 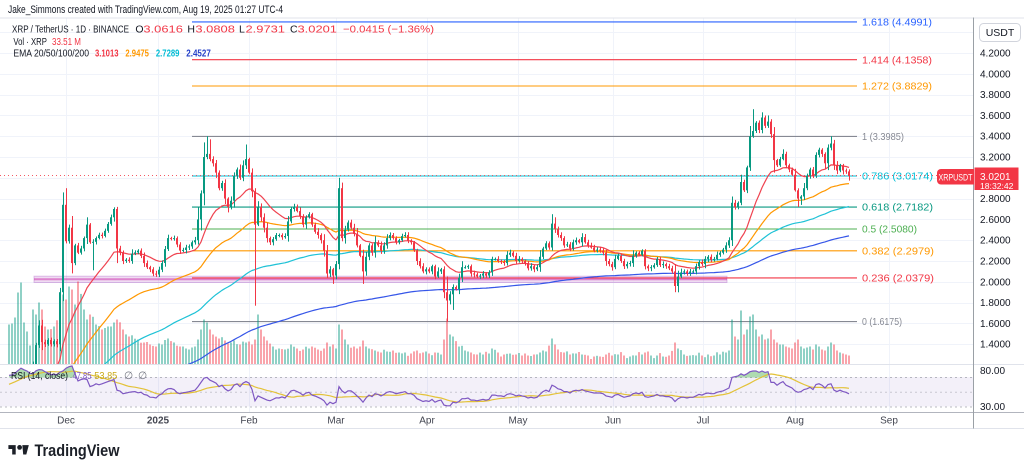 What do you see at coordinates (897, 177) in the screenshot?
I see `svg-text: 0.786 (3.0174)` at bounding box center [897, 177].